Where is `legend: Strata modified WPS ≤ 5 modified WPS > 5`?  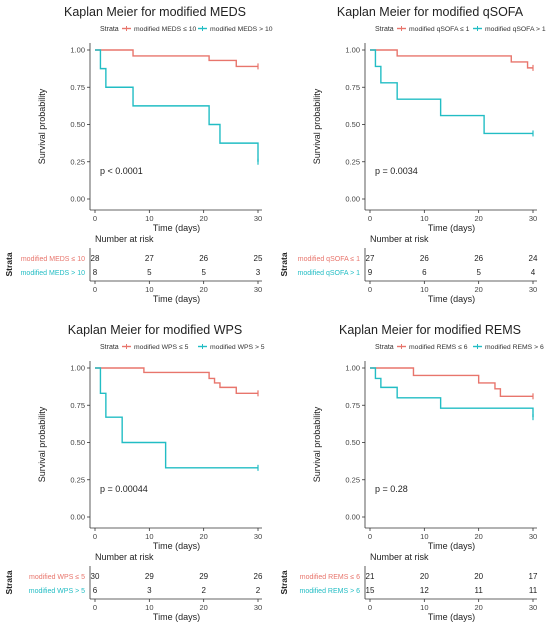
legend: Strata modified WPS ≤ 5 modified WPS > 5 is located at coordinates (182, 347).